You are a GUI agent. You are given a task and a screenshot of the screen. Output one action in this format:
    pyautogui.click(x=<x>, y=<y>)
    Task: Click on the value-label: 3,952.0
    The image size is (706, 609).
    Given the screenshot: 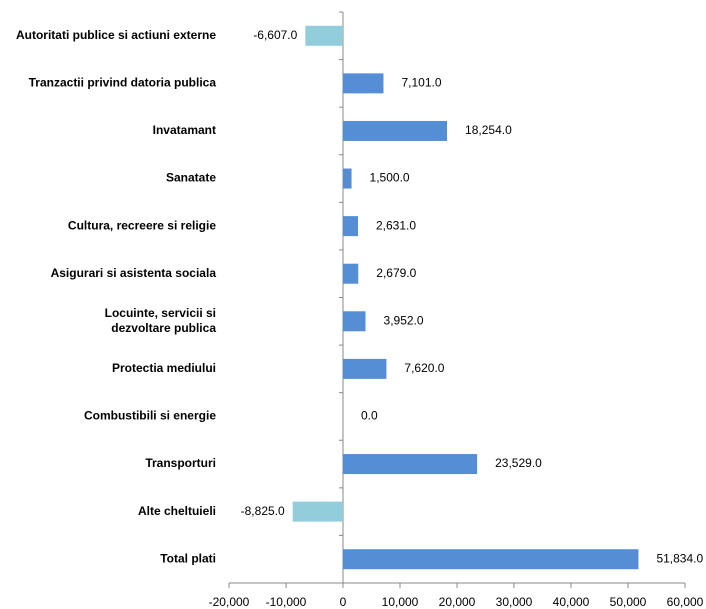 What is the action you would take?
    pyautogui.click(x=404, y=320)
    